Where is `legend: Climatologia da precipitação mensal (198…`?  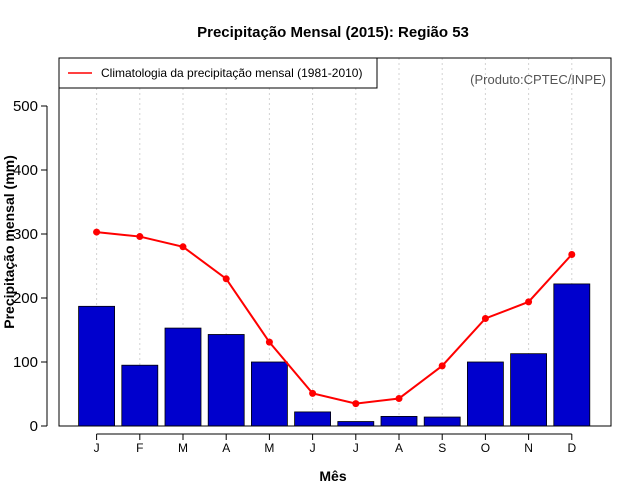
legend: Climatologia da precipitação mensal (198… is located at coordinates (218, 73).